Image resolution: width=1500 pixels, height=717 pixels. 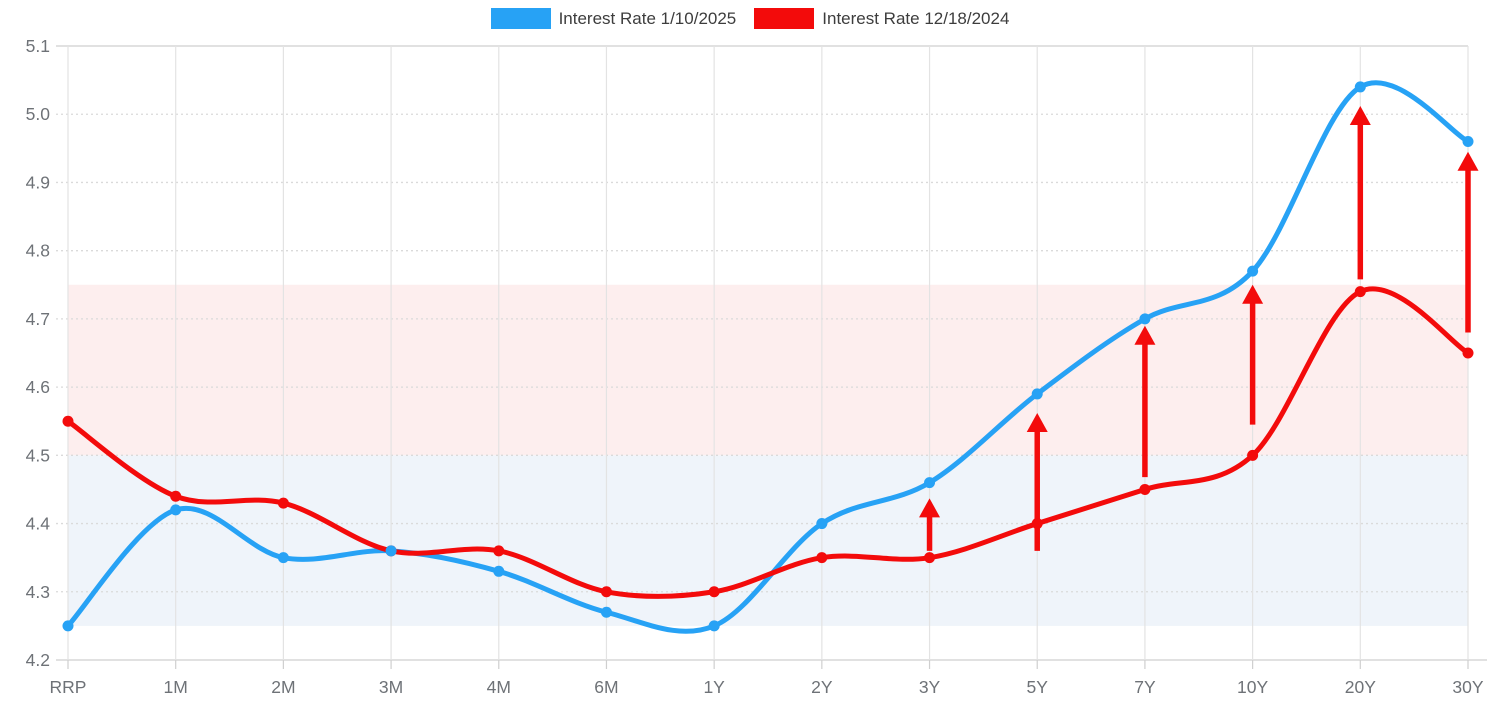 I want to click on x-axis-tick-label: 3Y, so click(x=930, y=687).